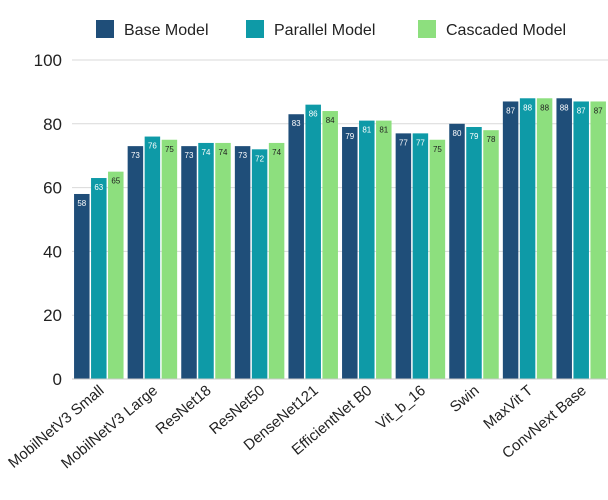 The width and height of the screenshot is (608, 500). What do you see at coordinates (401, 407) in the screenshot?
I see `x-tick-label: Vit_b_16` at bounding box center [401, 407].